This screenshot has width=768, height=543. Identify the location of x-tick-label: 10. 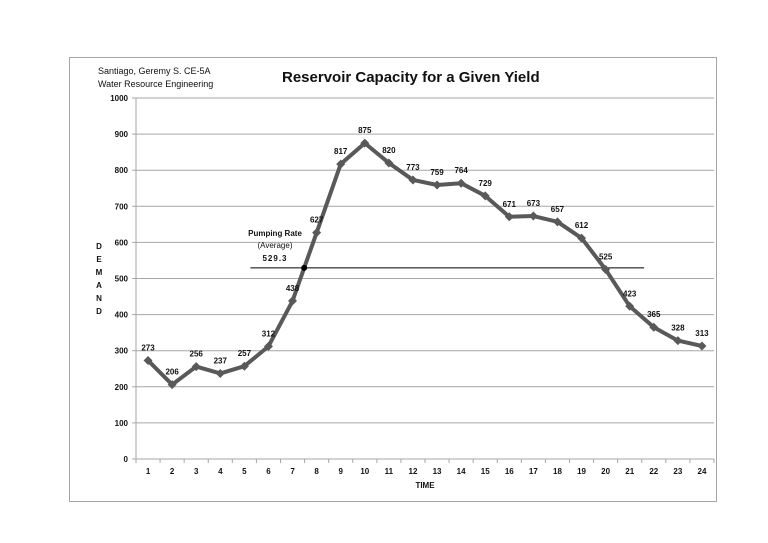
(364, 471).